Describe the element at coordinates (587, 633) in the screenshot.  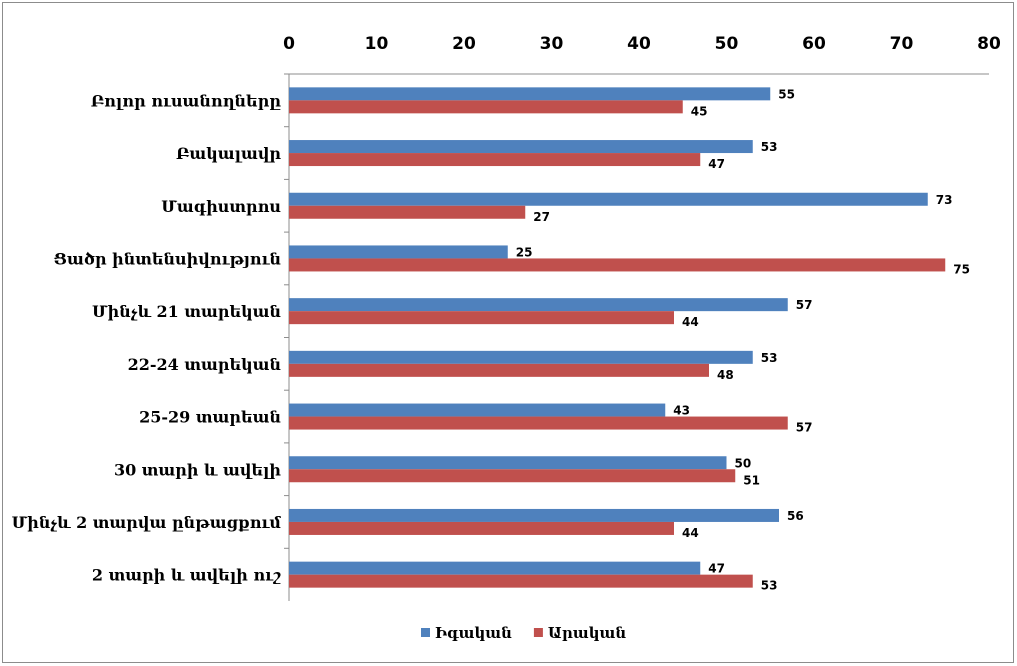
I see `legend-label: Արական` at that location.